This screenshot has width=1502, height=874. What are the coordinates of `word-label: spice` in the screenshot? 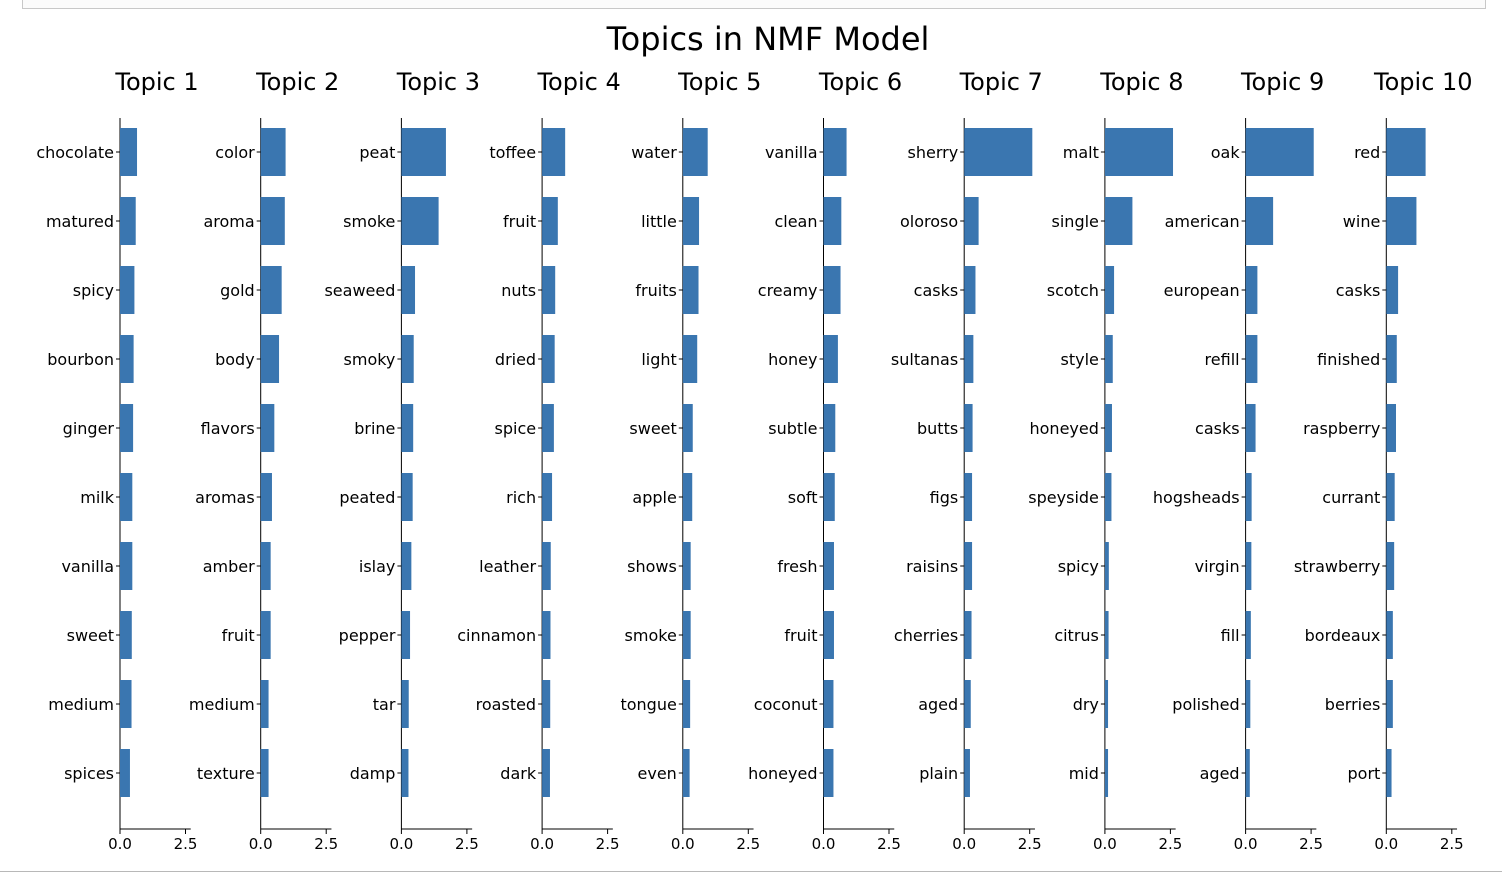 It's located at (516, 428).